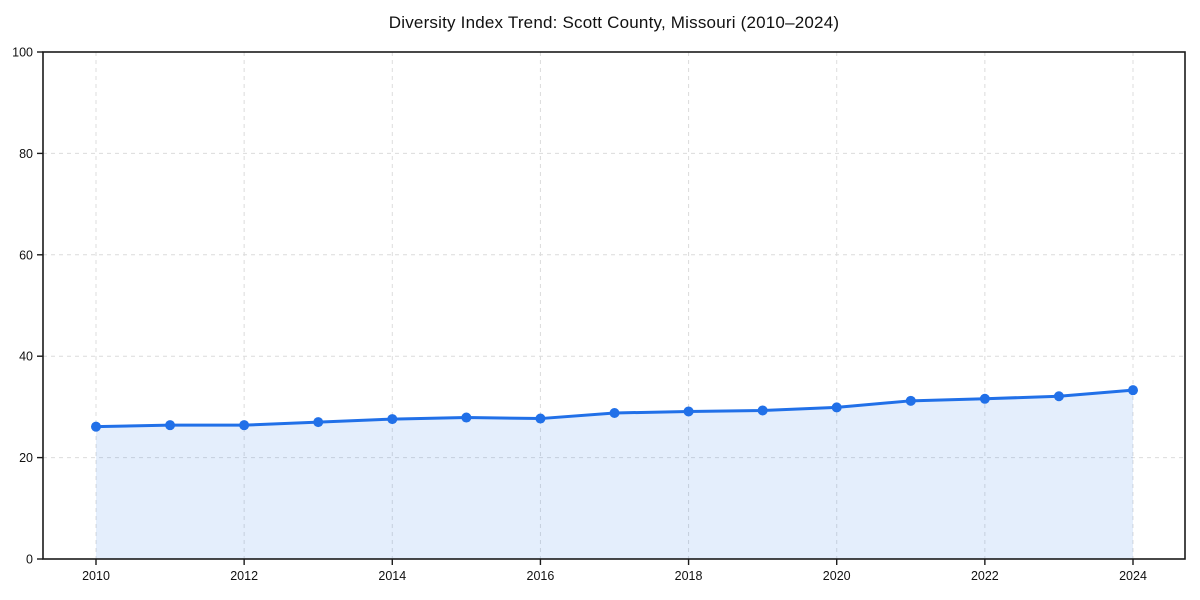 Image resolution: width=1200 pixels, height=600 pixels. I want to click on y-tick-label: 80, so click(26, 154).